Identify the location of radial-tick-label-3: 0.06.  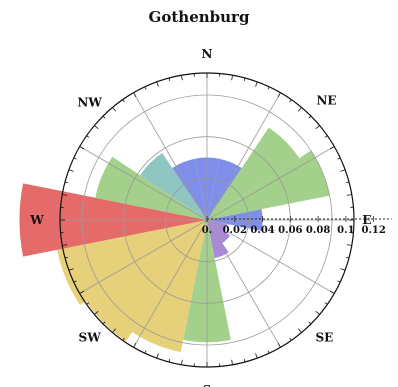
(290, 230).